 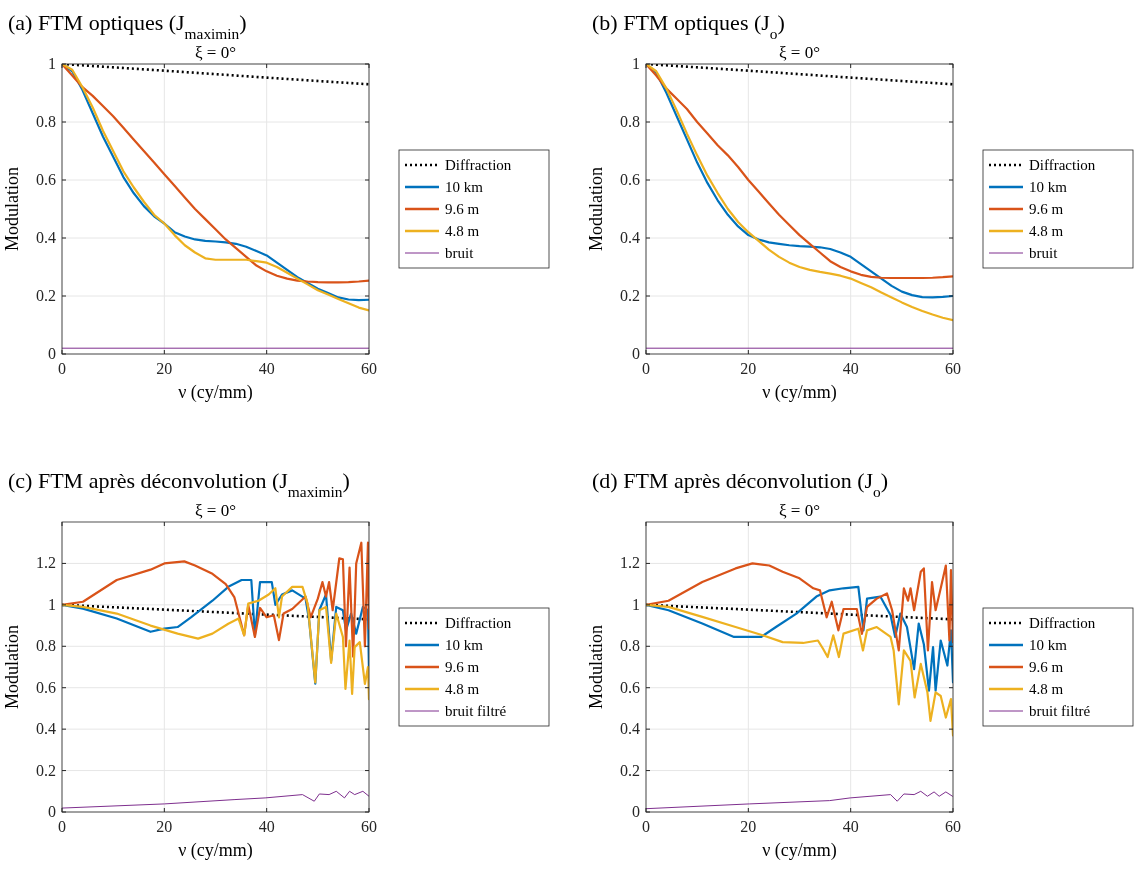 I want to click on chart-title: (b) FTM optiques (J$_{o}$), so click(x=688, y=26).